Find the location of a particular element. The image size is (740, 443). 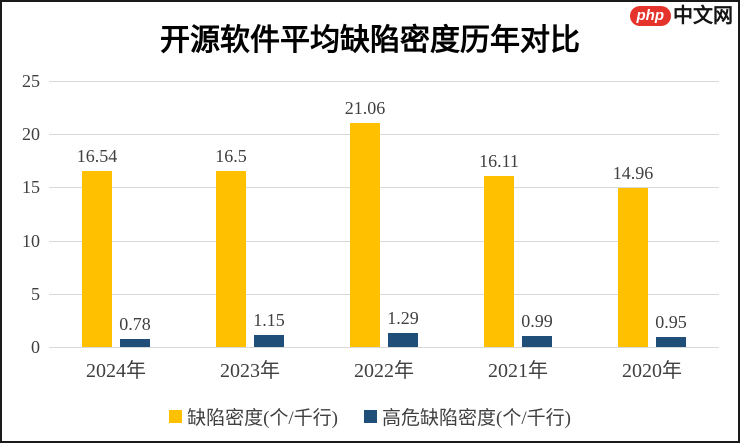

value-label-series0-2023年: 16.5 is located at coordinates (231, 156).